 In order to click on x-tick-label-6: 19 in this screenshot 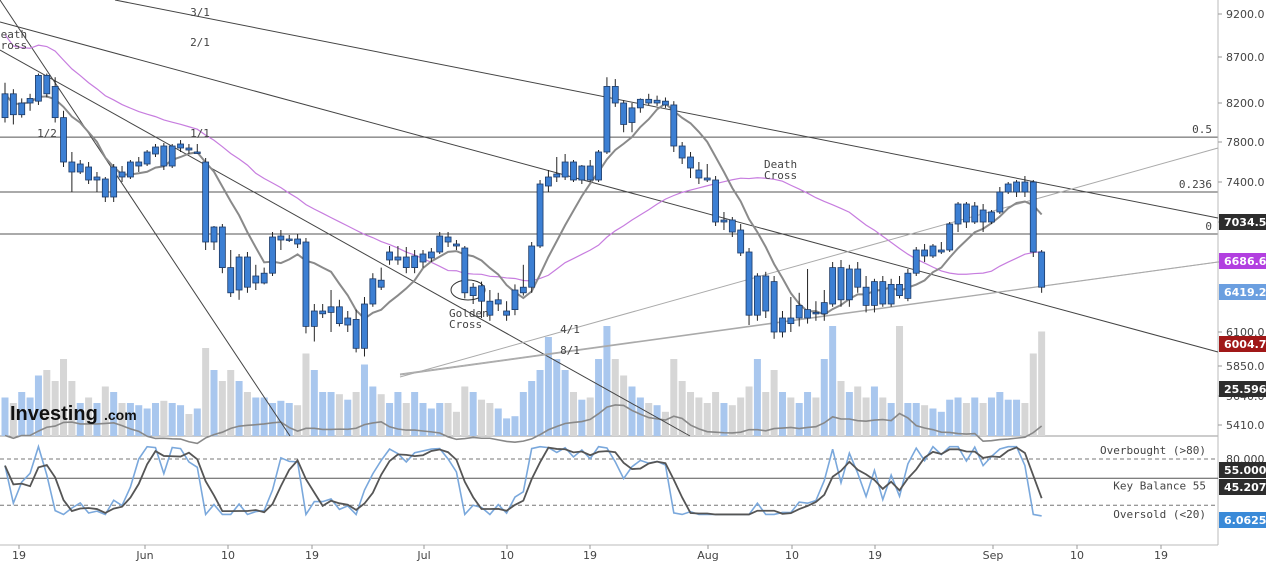, I will do `click(590, 555)`.